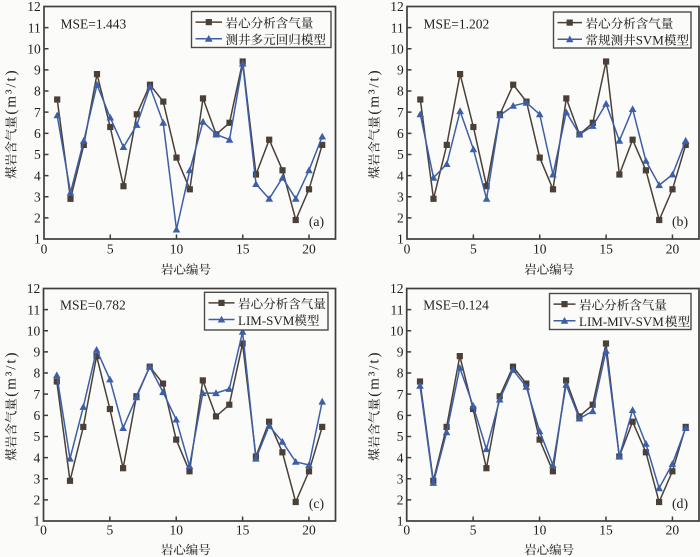  Describe the element at coordinates (457, 24) in the screenshot. I see `svg-text: MSE=1.202` at that location.